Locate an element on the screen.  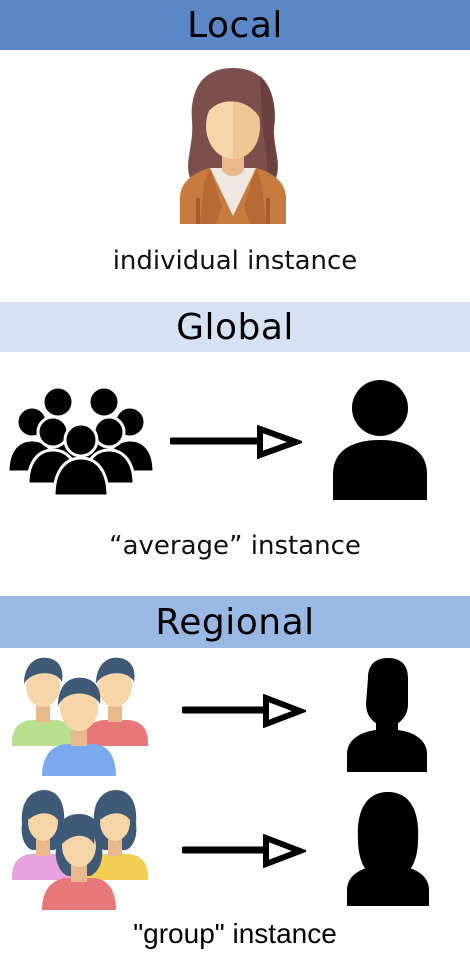
section-title-local: Local is located at coordinates (235, 25).